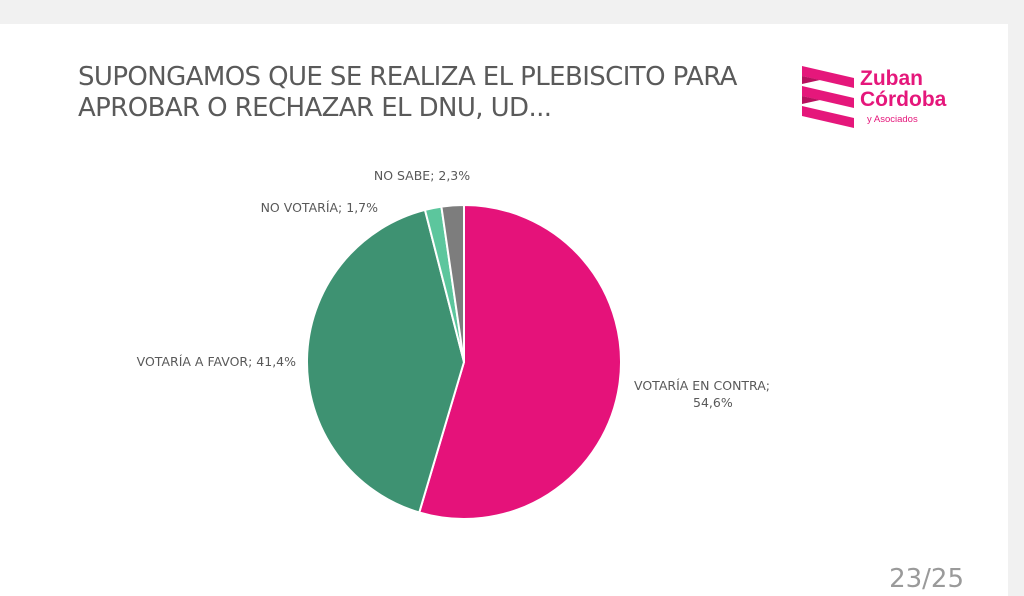 This screenshot has width=1024, height=596. Describe the element at coordinates (216, 361) in the screenshot. I see `pie-label-favor: VOTARÍA A FAVOR; 41,4%` at that location.